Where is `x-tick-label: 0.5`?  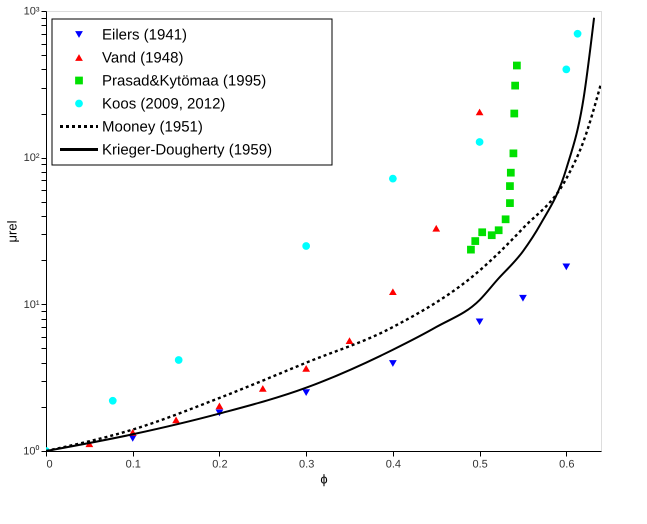 x-tick-label: 0.5 is located at coordinates (480, 464).